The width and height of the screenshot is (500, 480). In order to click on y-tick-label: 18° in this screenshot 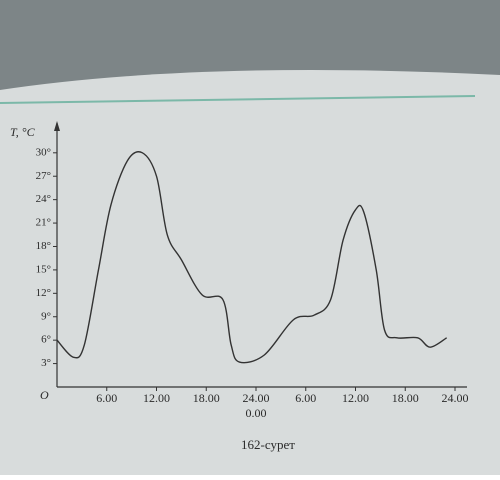, I will do `click(43, 246)`.